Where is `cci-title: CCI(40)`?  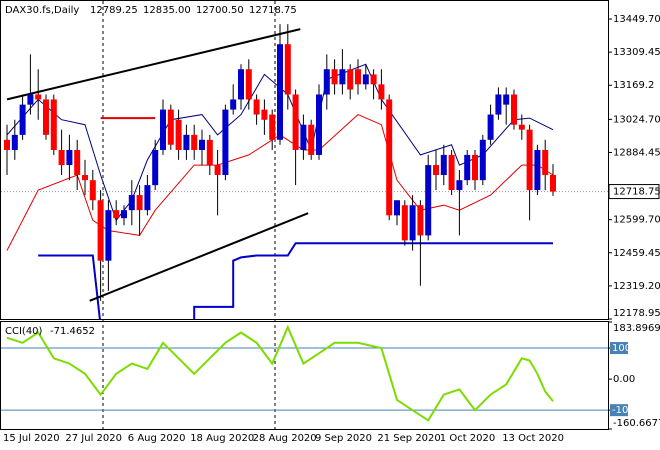
cci-title: CCI(40) is located at coordinates (24, 331).